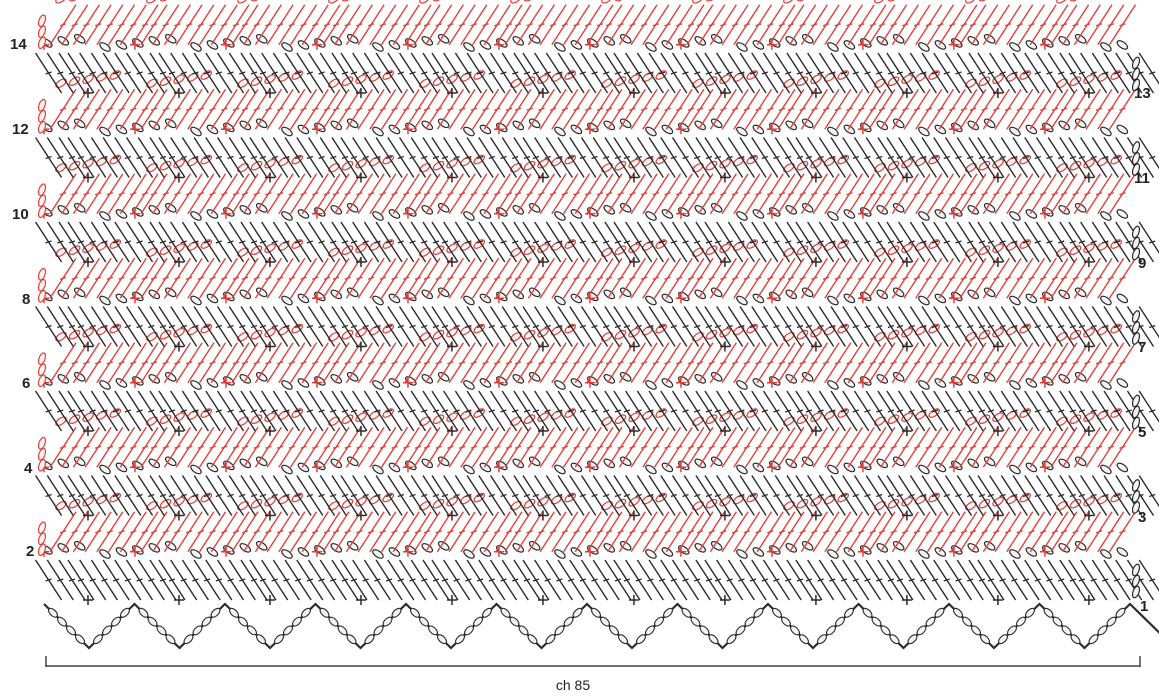  I want to click on row-label-3: 3, so click(1142, 517).